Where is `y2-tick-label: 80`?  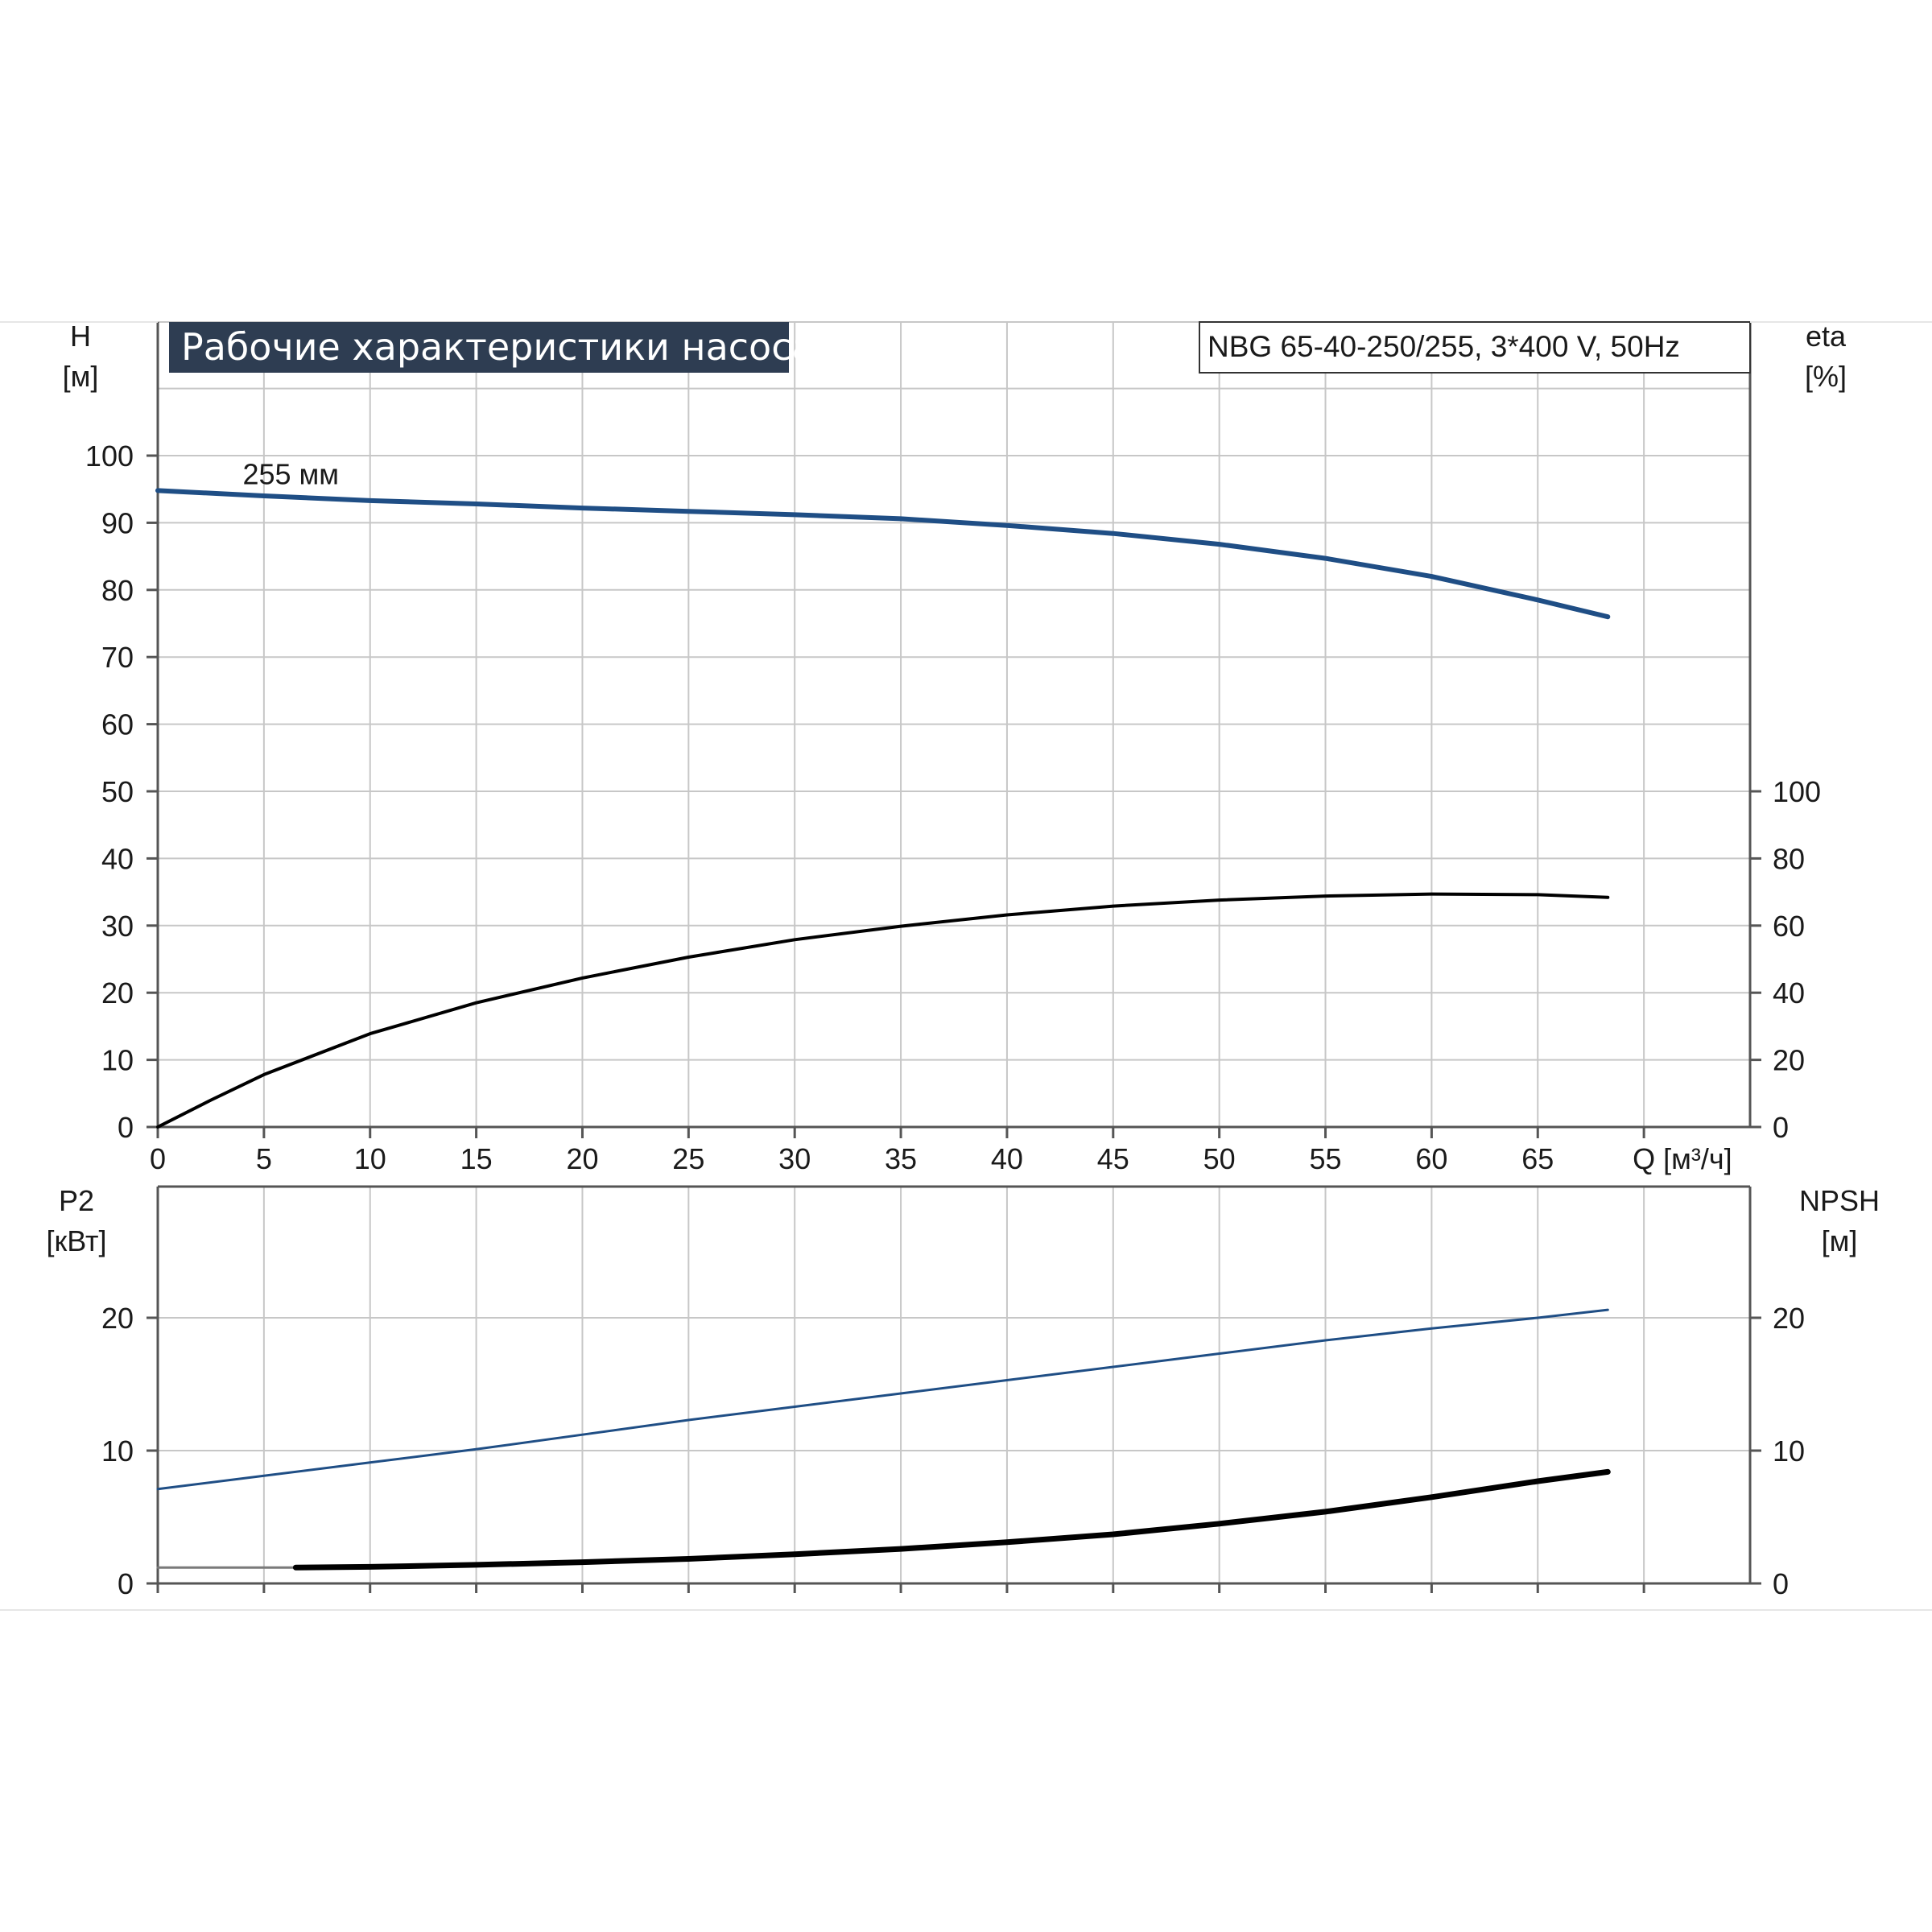
y2-tick-label: 80 is located at coordinates (1789, 858).